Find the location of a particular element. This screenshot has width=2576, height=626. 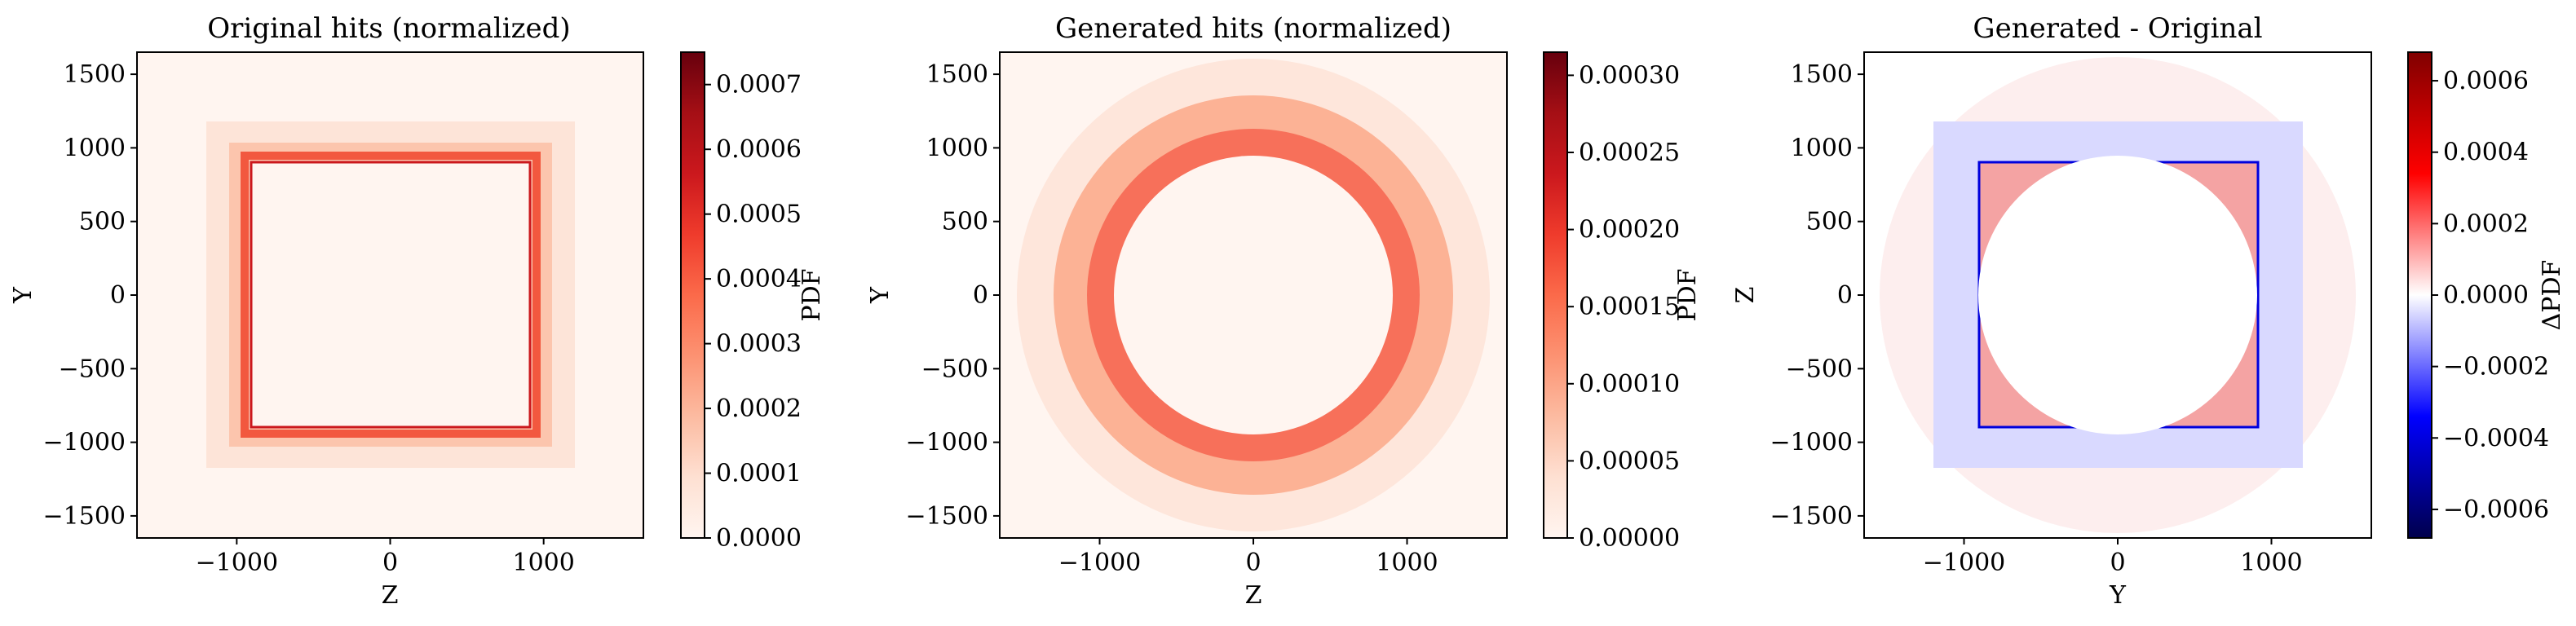

colorbar: ΔPDF is located at coordinates (2486, 295).